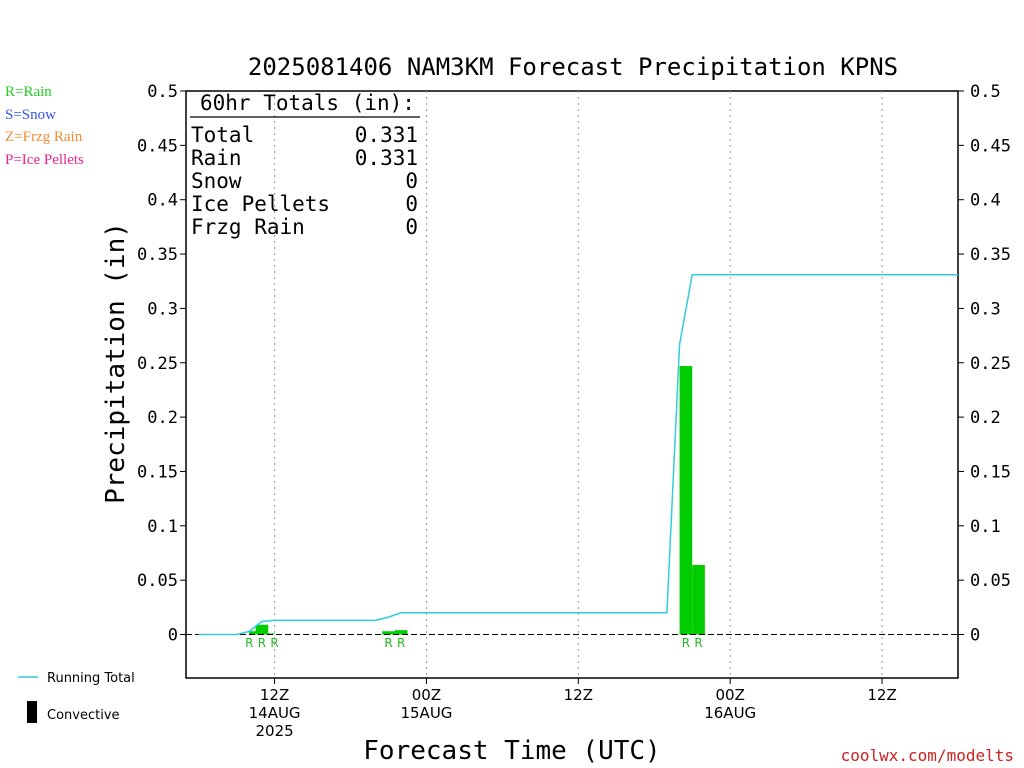 This screenshot has height=768, width=1024. I want to click on y-tick-label-left: 0.1, so click(162, 527).